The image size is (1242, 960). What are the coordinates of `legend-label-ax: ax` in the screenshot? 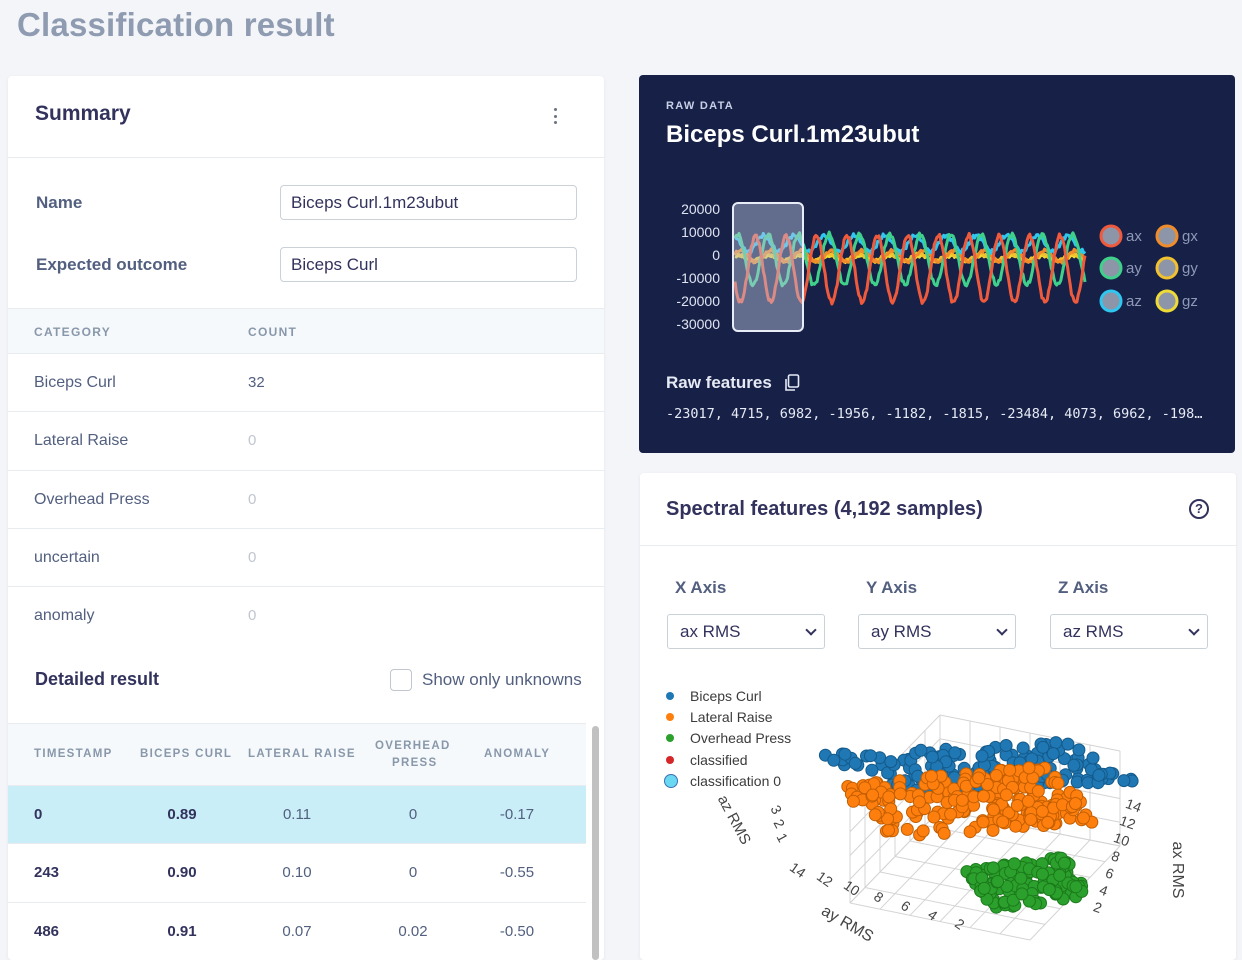 It's located at (1134, 236).